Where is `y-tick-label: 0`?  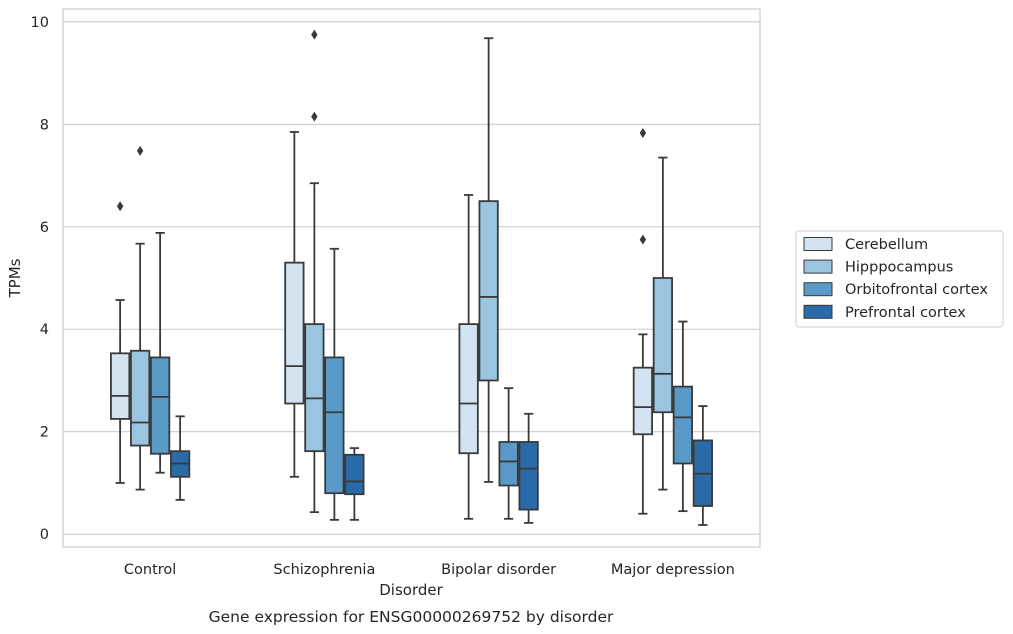
y-tick-label: 0 is located at coordinates (44, 535).